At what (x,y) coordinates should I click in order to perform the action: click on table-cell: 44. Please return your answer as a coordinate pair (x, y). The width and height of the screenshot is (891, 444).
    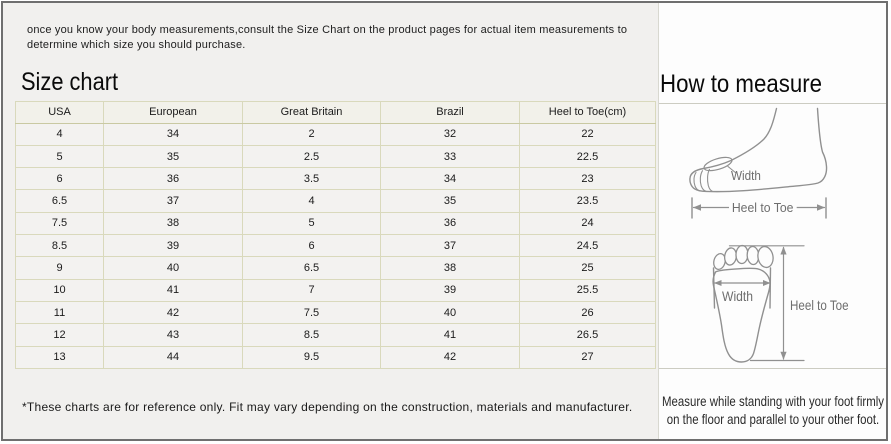
    Looking at the image, I should click on (173, 357).